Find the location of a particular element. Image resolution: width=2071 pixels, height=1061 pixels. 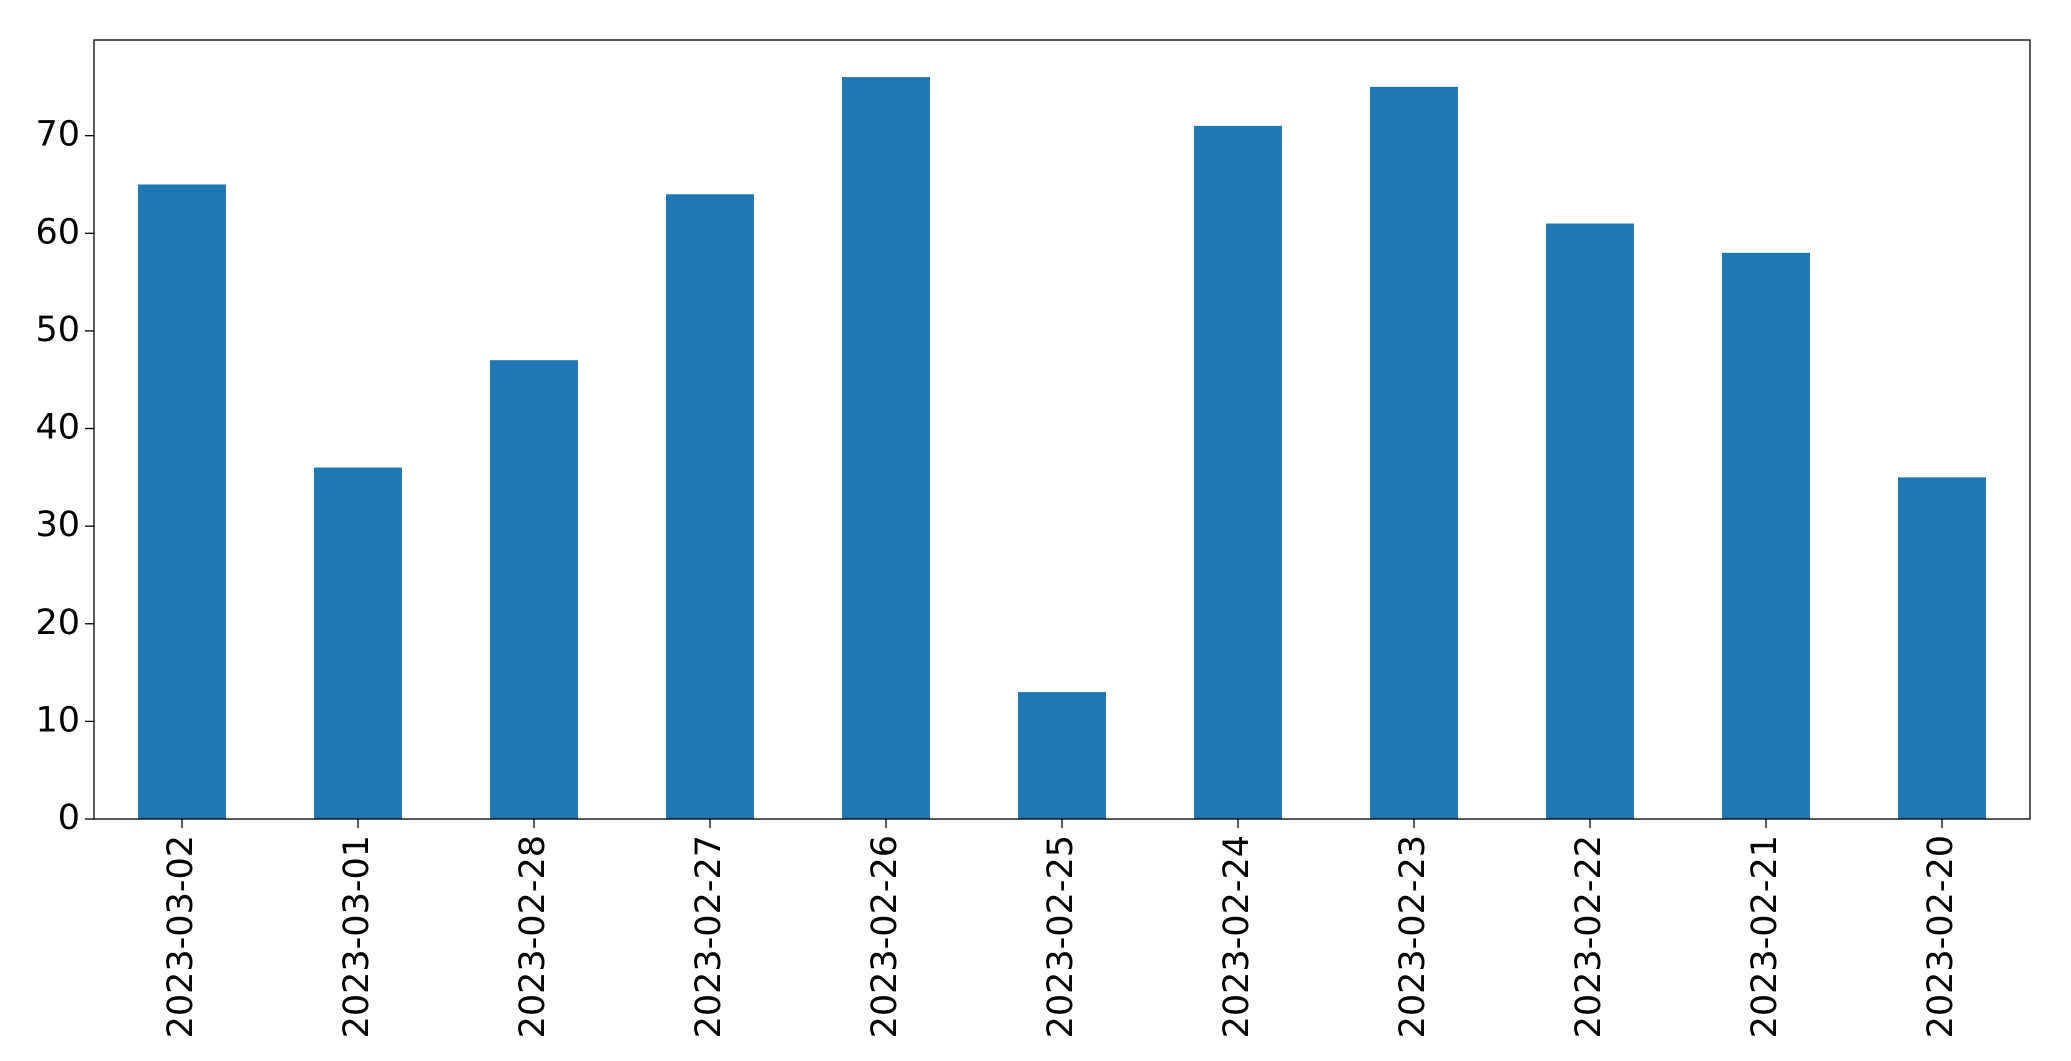

x-tick-label: 2023-02-27 is located at coordinates (709, 936).